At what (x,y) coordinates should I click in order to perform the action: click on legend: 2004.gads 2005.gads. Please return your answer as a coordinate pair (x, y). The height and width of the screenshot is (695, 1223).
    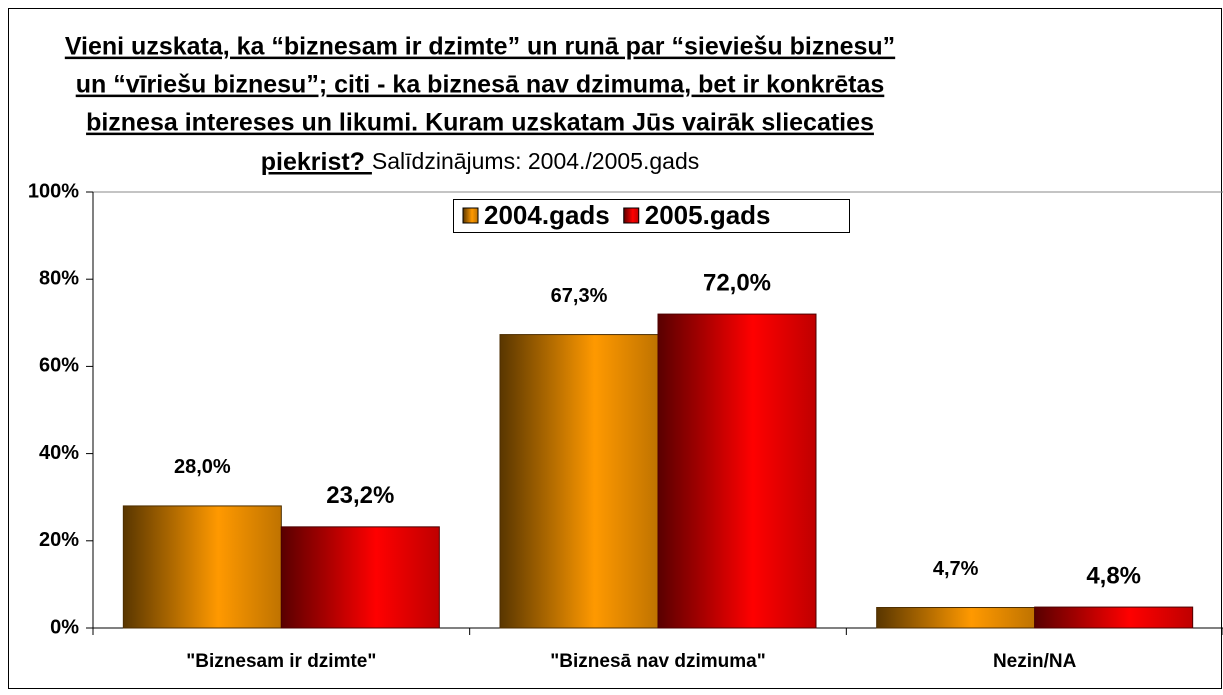
    Looking at the image, I should click on (651, 216).